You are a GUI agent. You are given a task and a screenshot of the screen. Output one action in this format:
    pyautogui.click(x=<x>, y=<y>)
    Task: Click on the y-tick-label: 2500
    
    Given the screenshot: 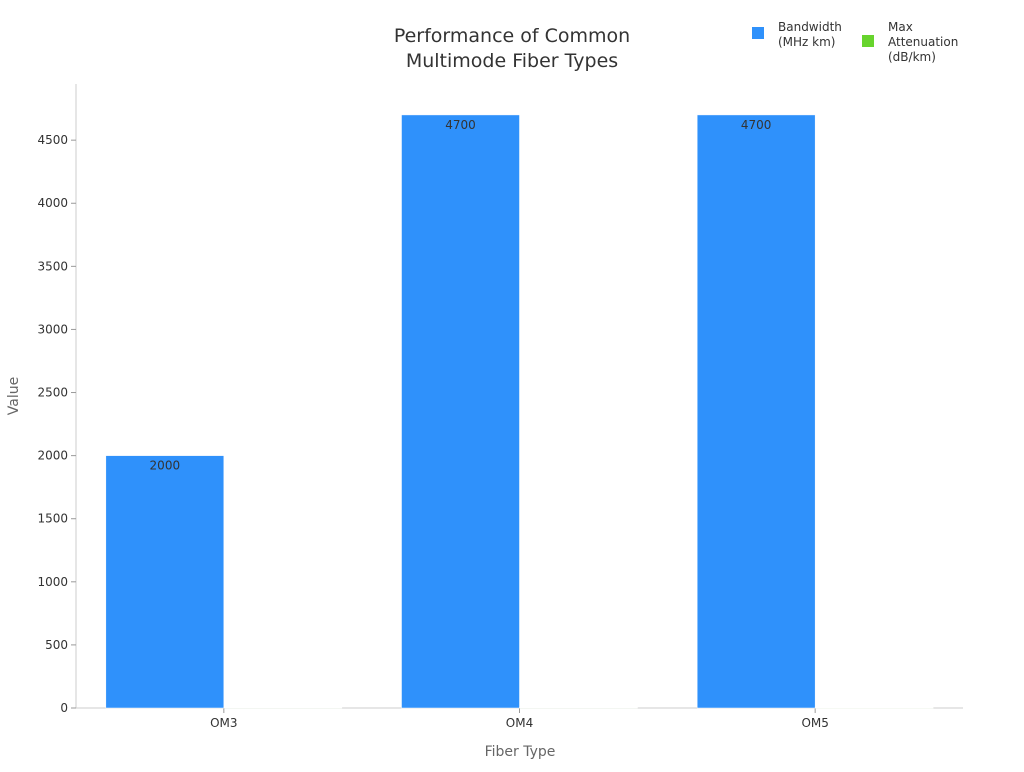 What is the action you would take?
    pyautogui.click(x=52, y=393)
    